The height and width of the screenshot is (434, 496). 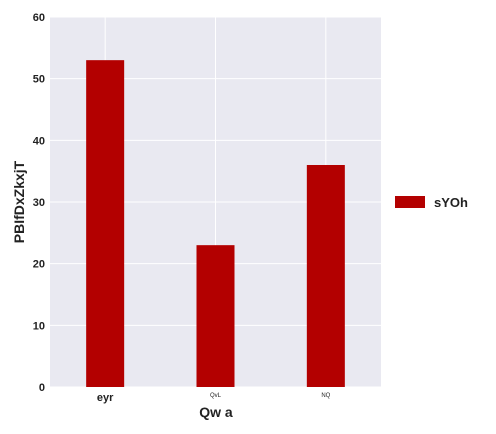 I want to click on x-tick-label: QvL, so click(x=216, y=396).